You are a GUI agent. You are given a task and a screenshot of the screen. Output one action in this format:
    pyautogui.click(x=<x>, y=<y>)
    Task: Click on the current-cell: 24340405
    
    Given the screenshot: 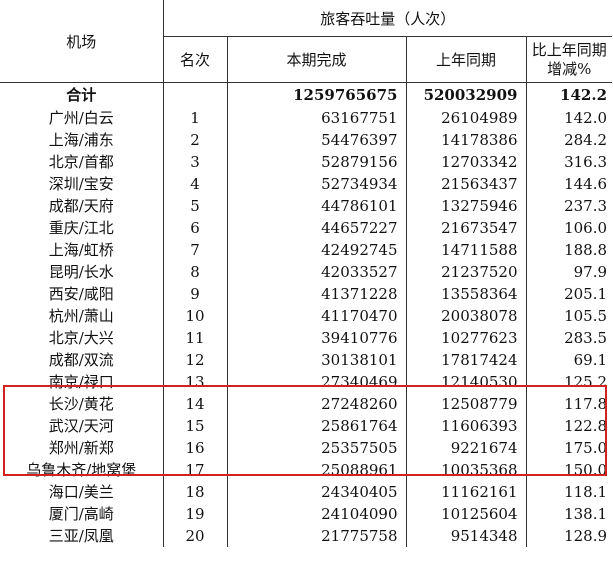 What is the action you would take?
    pyautogui.click(x=317, y=492)
    